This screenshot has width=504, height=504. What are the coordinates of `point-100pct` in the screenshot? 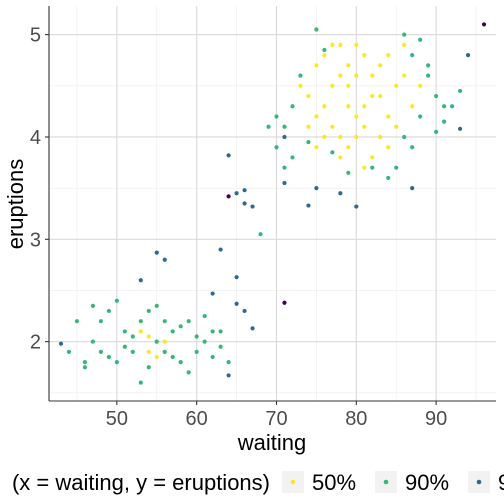 It's located at (284, 302).